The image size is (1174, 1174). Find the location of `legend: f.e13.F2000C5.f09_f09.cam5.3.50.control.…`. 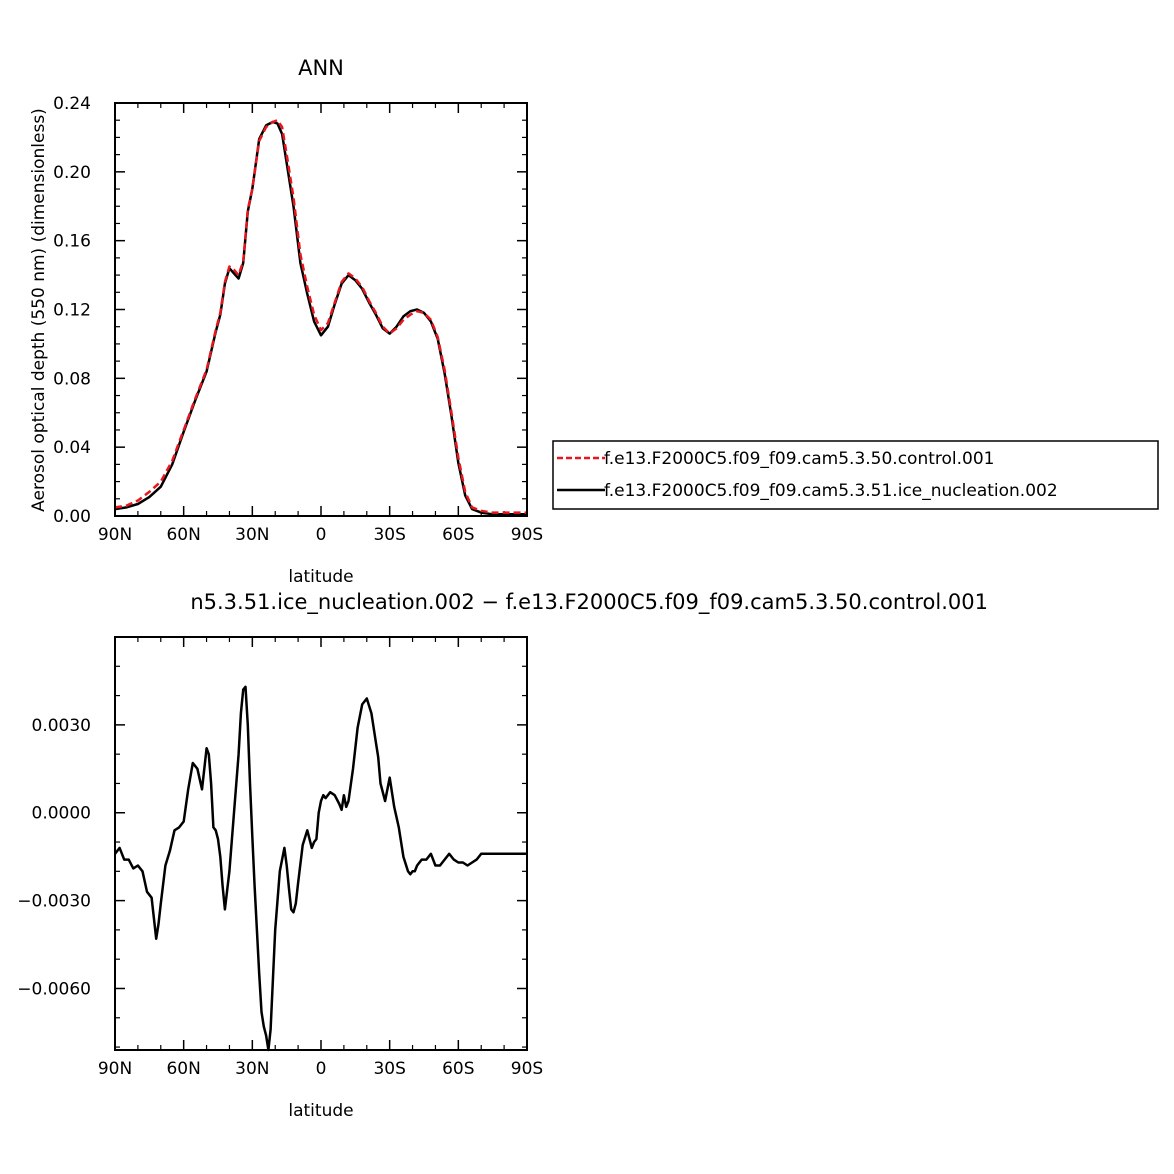

legend: f.e13.F2000C5.f09_f09.cam5.3.50.control.… is located at coordinates (855, 475).